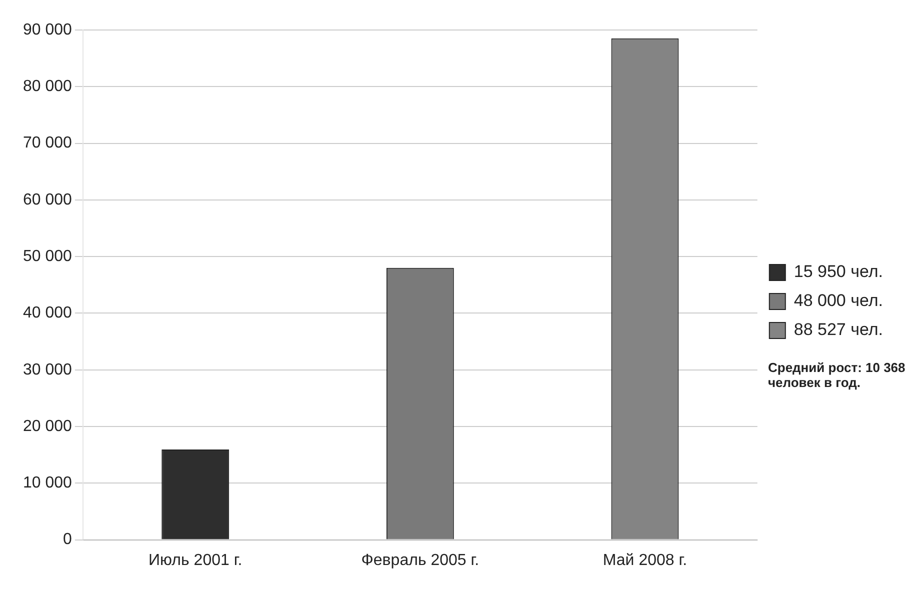 This screenshot has width=913, height=593. I want to click on x-tick-label: Июль 2001 г., so click(195, 560).